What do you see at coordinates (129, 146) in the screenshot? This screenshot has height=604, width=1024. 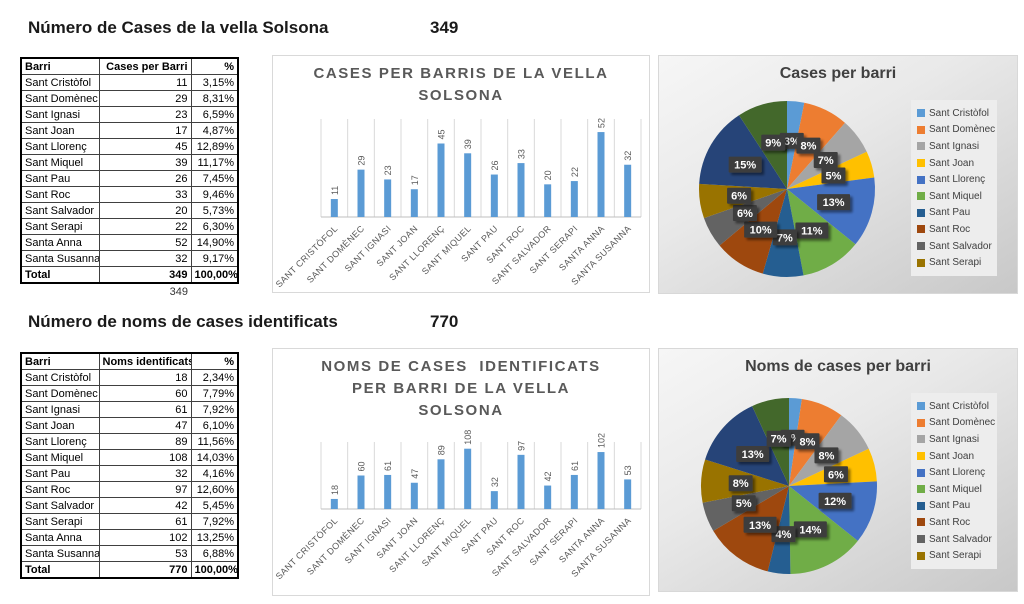 I see `table-row: Sant Llorenç 45 12,89%` at bounding box center [129, 146].